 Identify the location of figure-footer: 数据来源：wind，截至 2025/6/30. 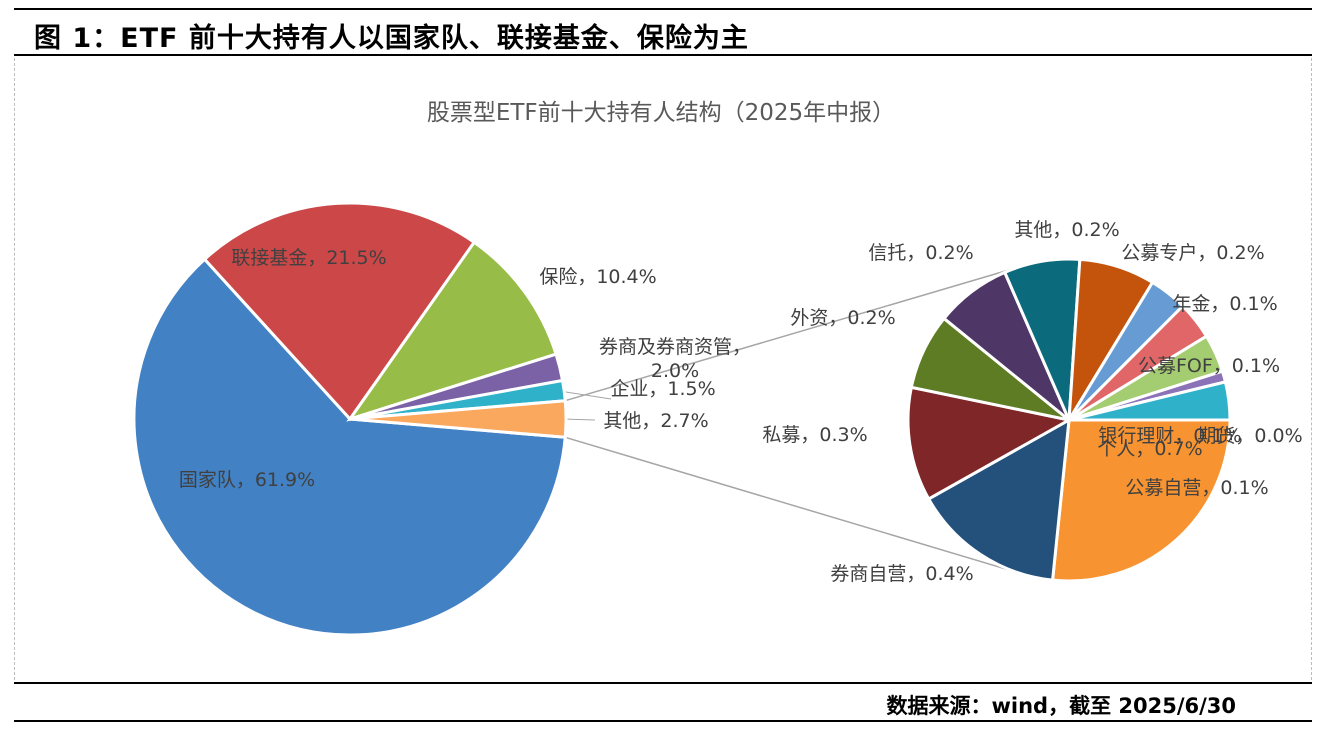
(663, 702).